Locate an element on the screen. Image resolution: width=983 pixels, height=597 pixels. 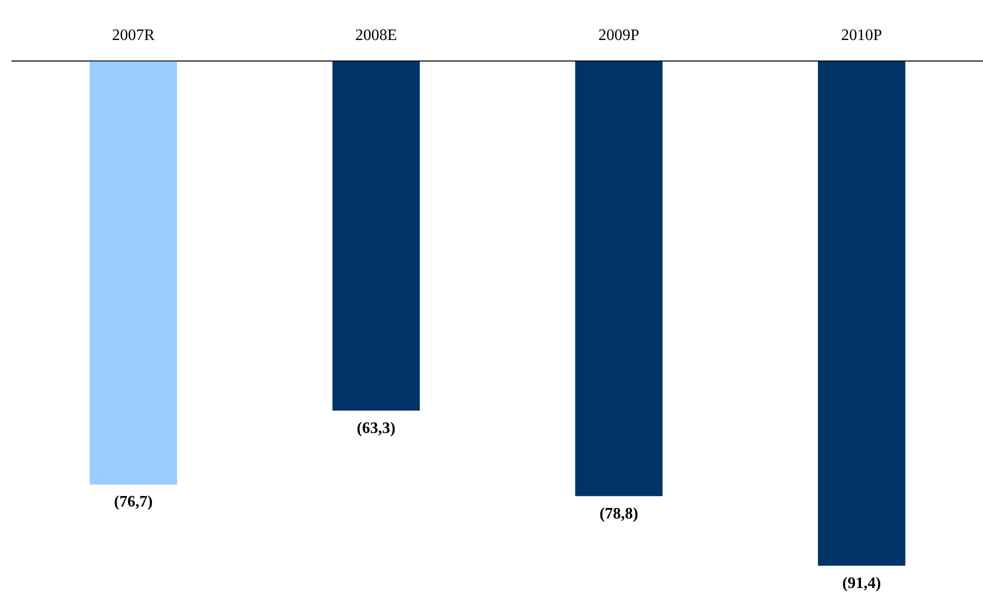
data-label: (76,7) is located at coordinates (133, 502).